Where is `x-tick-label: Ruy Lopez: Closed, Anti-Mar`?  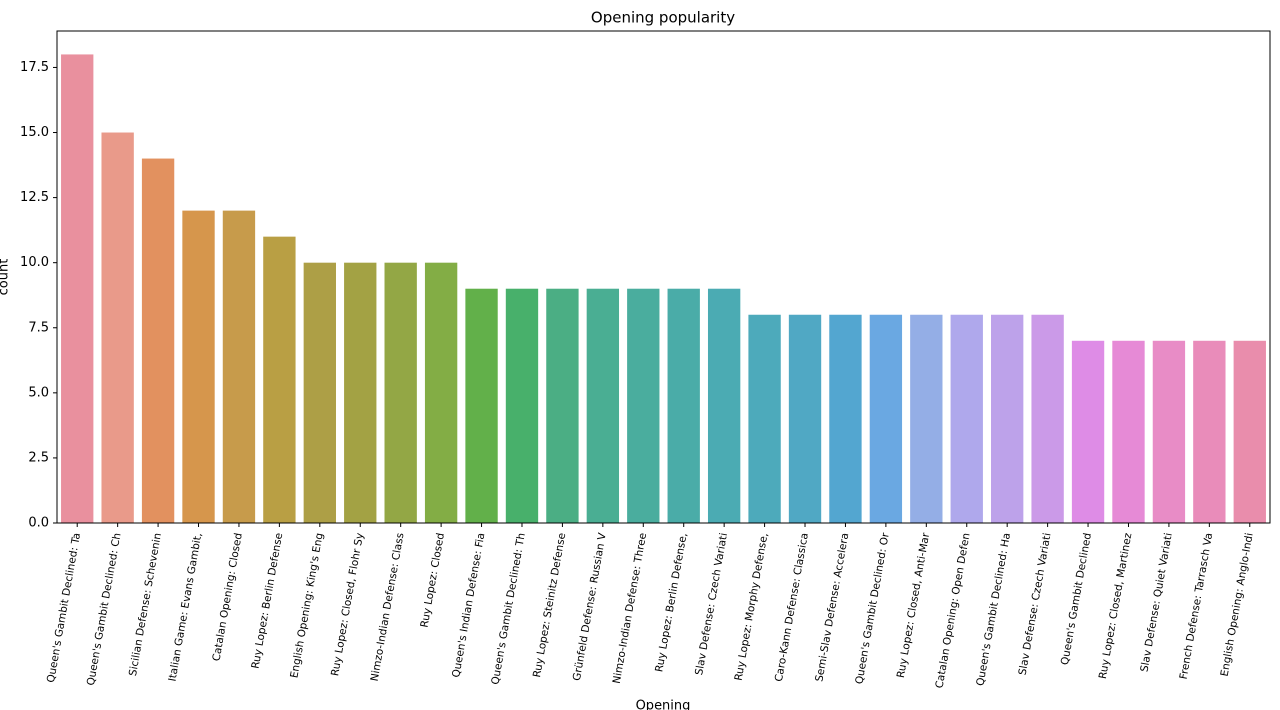 x-tick-label: Ruy Lopez: Closed, Anti-Mar is located at coordinates (913, 605).